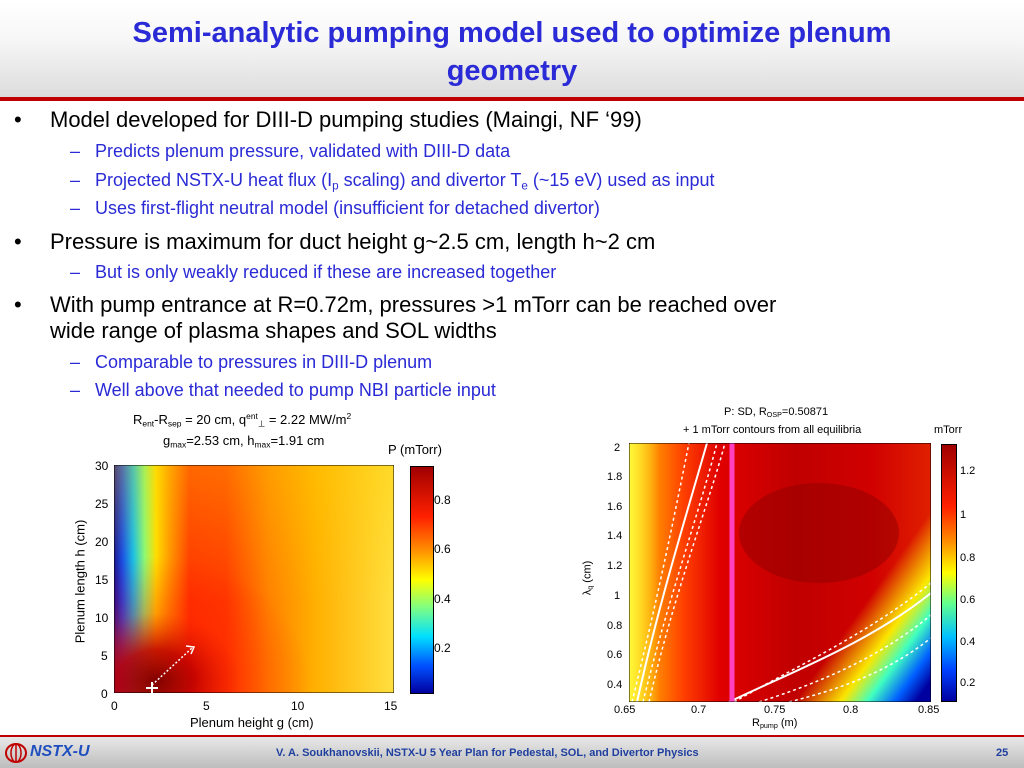  Describe the element at coordinates (617, 448) in the screenshot. I see `right-ytick: 2` at that location.